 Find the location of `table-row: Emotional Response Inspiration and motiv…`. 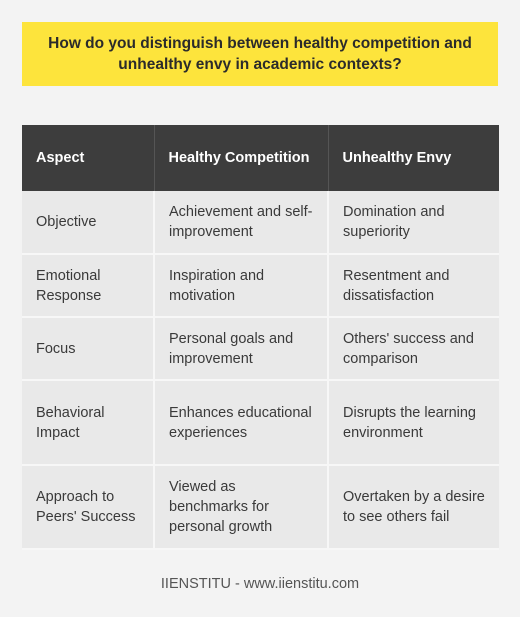

table-row: Emotional Response Inspiration and motiv… is located at coordinates (260, 286).